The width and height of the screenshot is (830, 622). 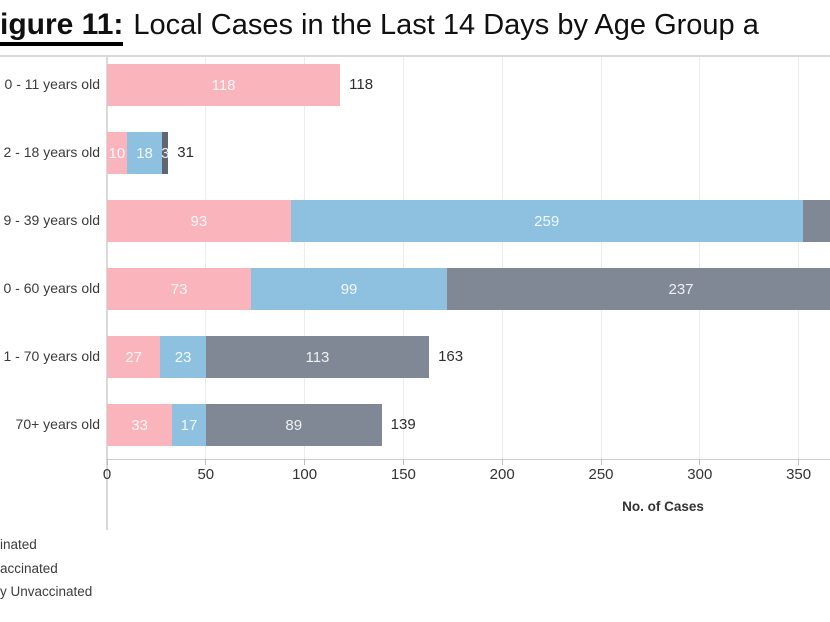 I want to click on bar-segment-blue: 99, so click(x=349, y=289).